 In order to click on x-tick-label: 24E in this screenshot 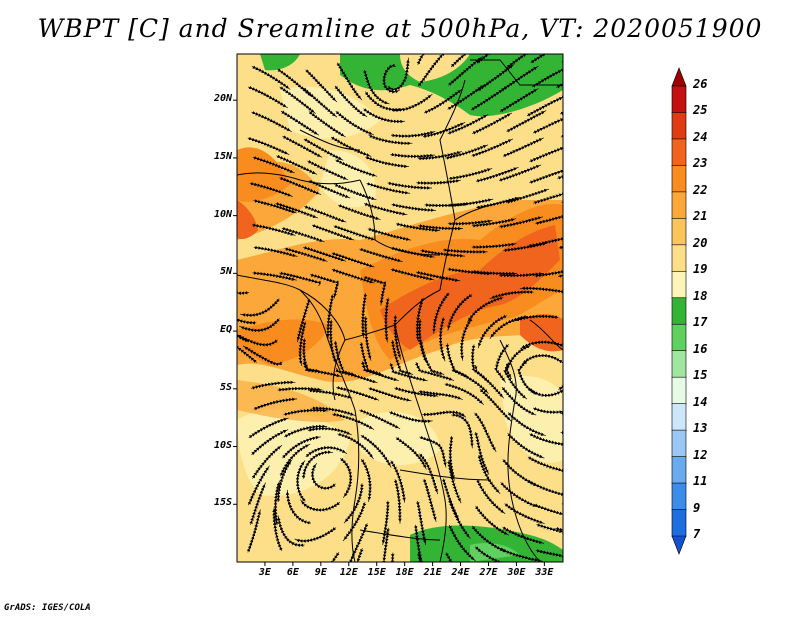, I will do `click(460, 572)`.